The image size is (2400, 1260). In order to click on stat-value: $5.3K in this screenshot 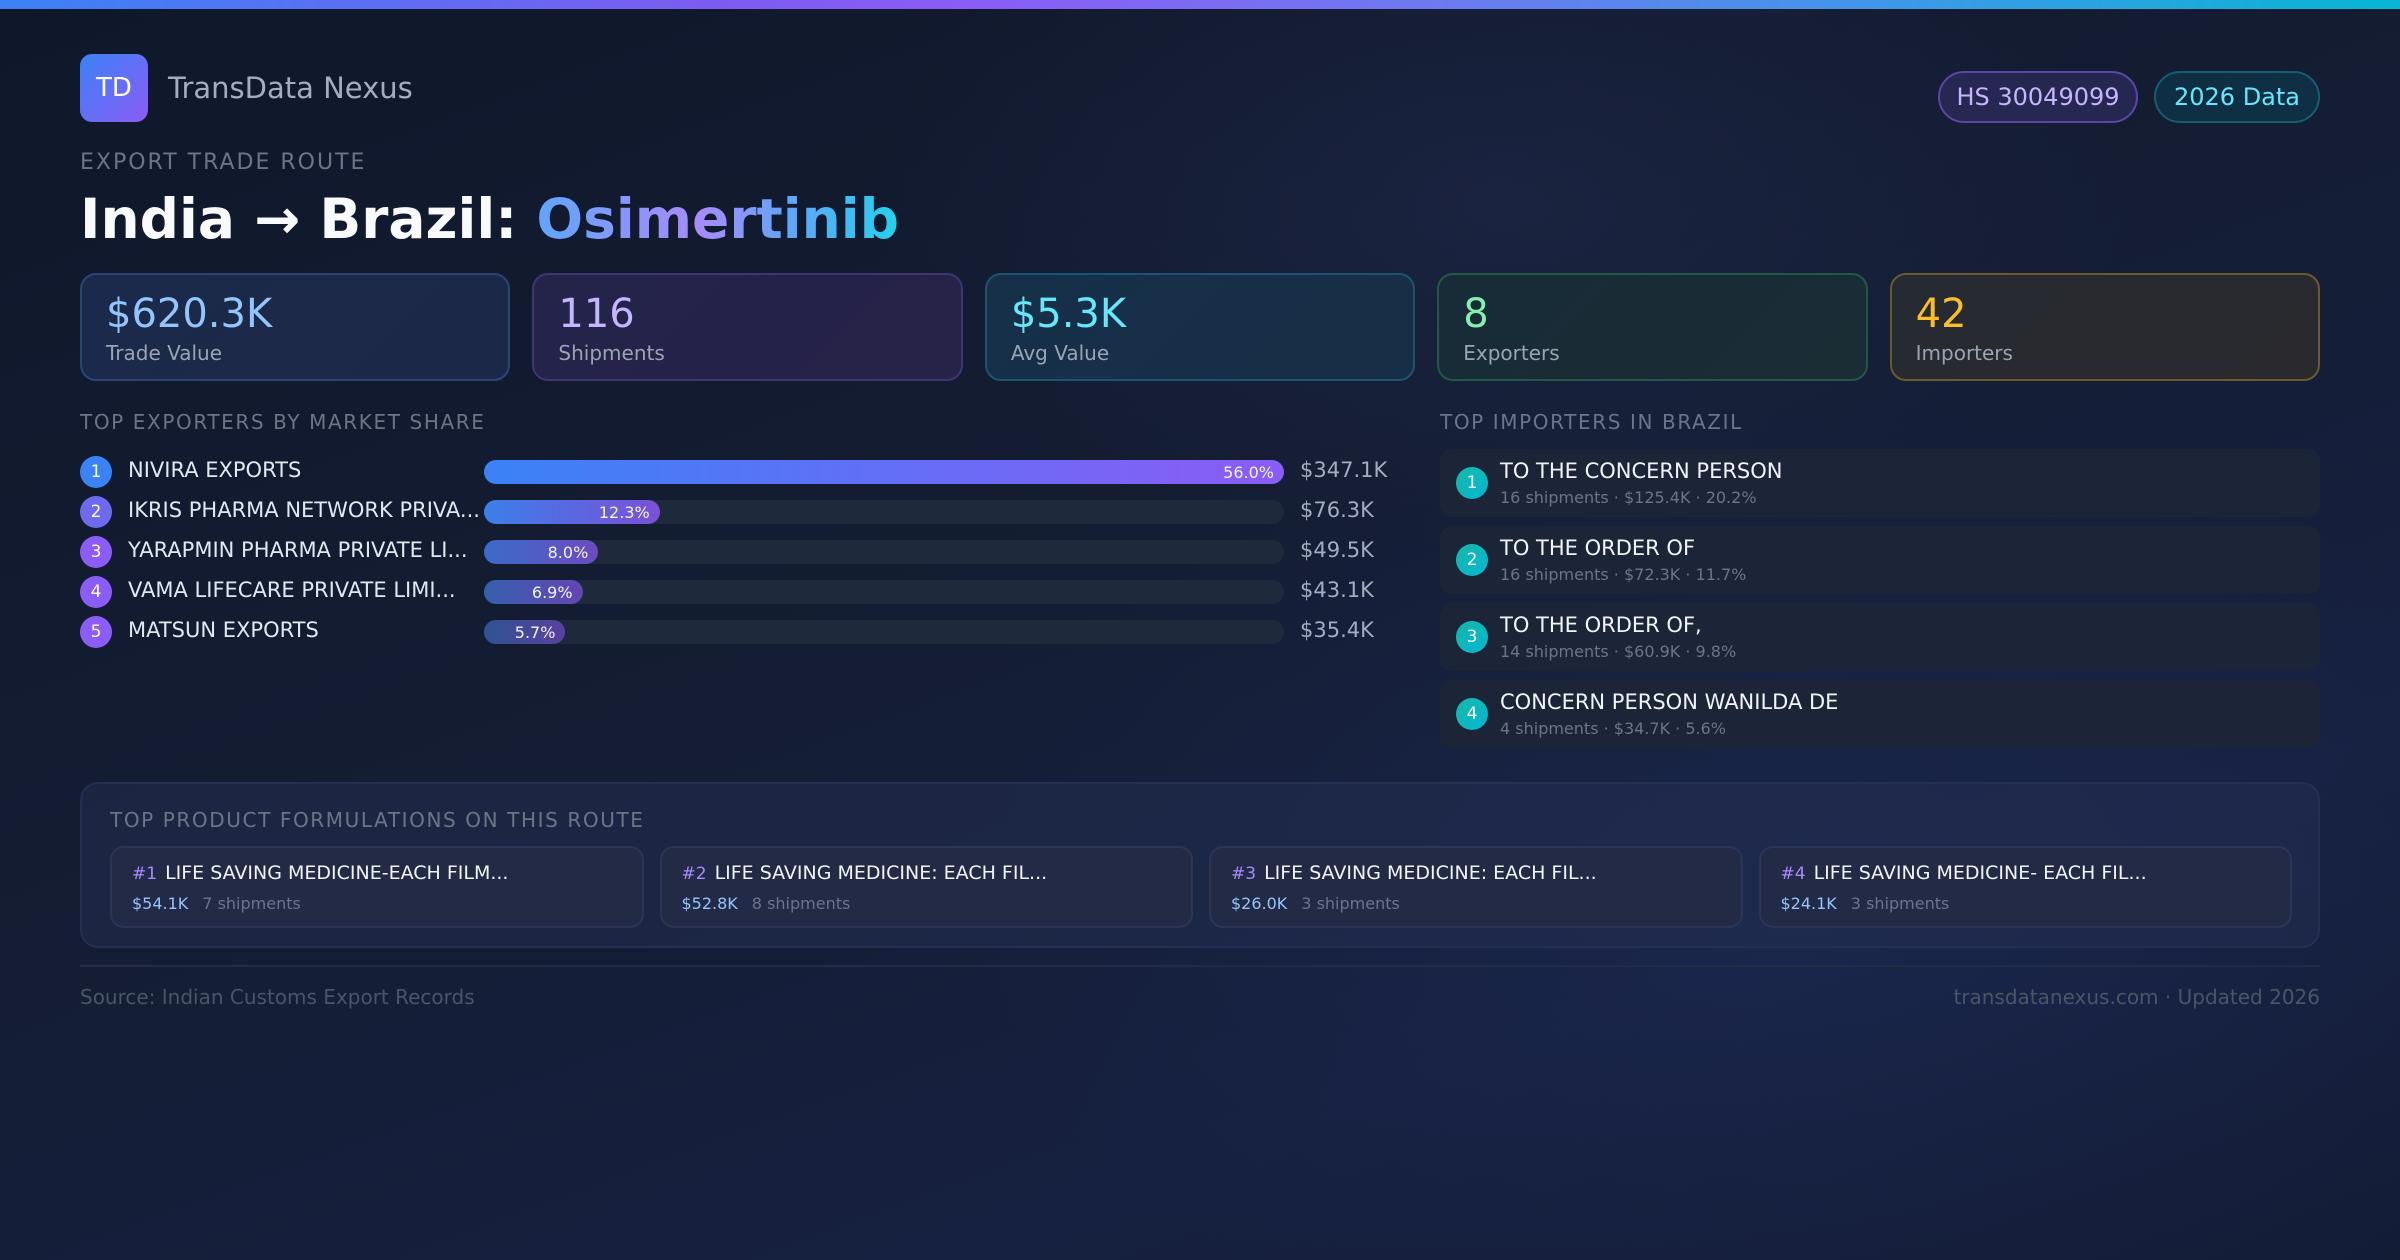, I will do `click(1068, 314)`.